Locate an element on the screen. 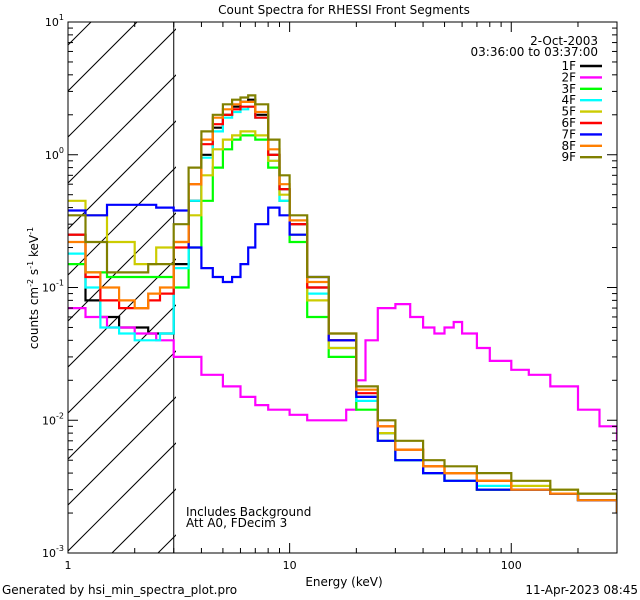 This screenshot has height=600, width=640. legend-label-7F: 7F is located at coordinates (568, 134).